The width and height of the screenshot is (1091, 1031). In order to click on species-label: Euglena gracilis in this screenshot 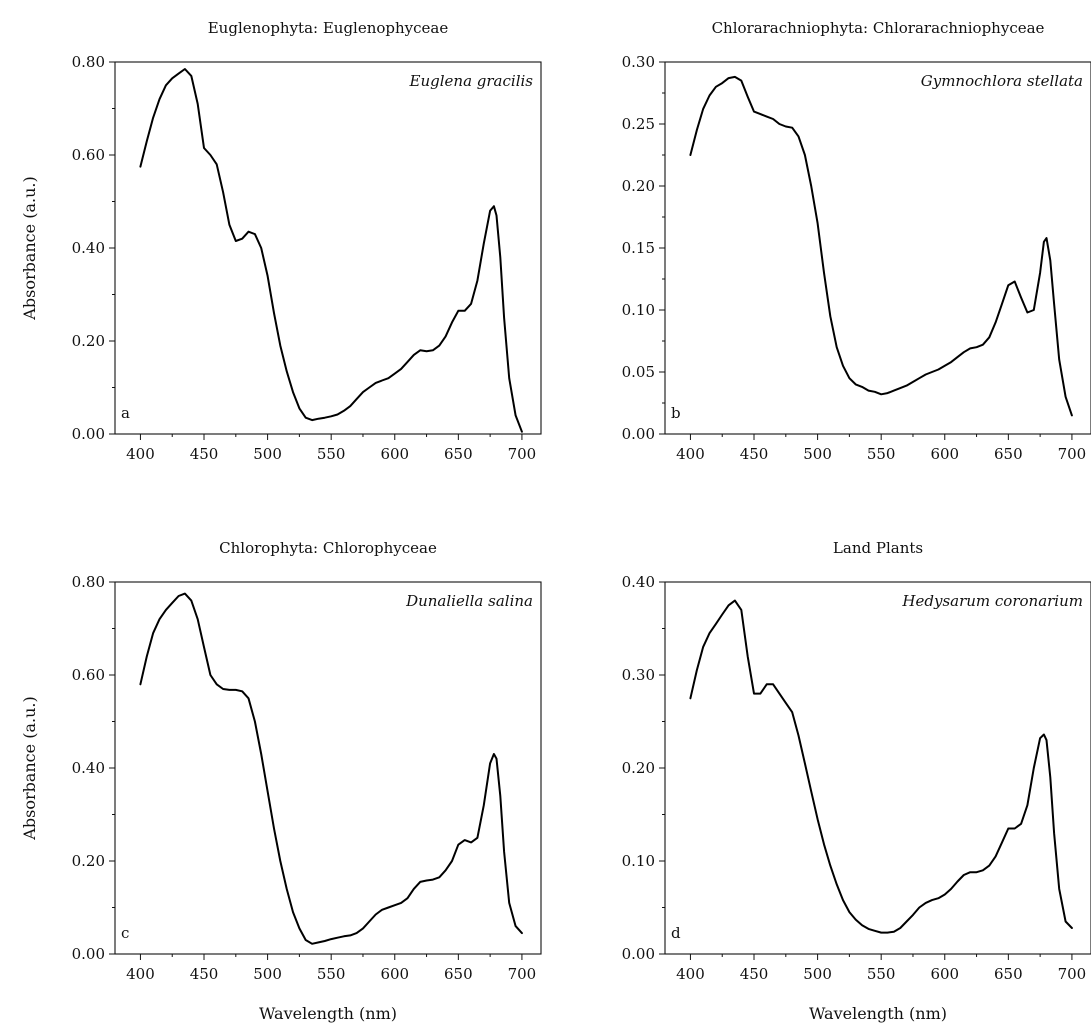, I will do `click(471, 81)`.